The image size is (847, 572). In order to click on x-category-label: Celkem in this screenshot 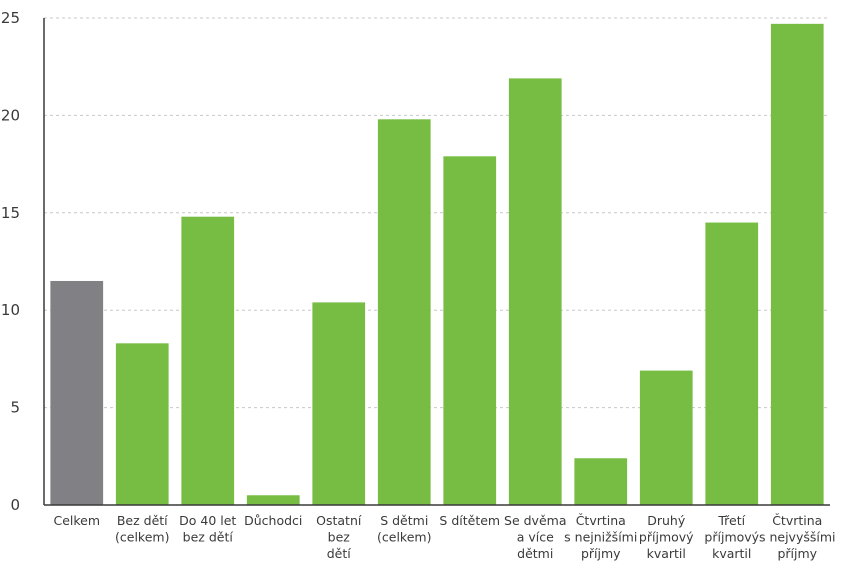, I will do `click(76, 520)`.